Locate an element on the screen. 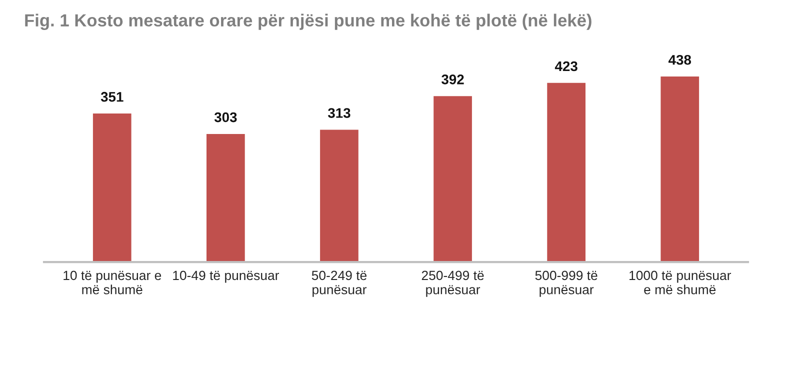 This screenshot has width=800, height=376. x-tick-label: 50-249 të punësuar is located at coordinates (339, 283).